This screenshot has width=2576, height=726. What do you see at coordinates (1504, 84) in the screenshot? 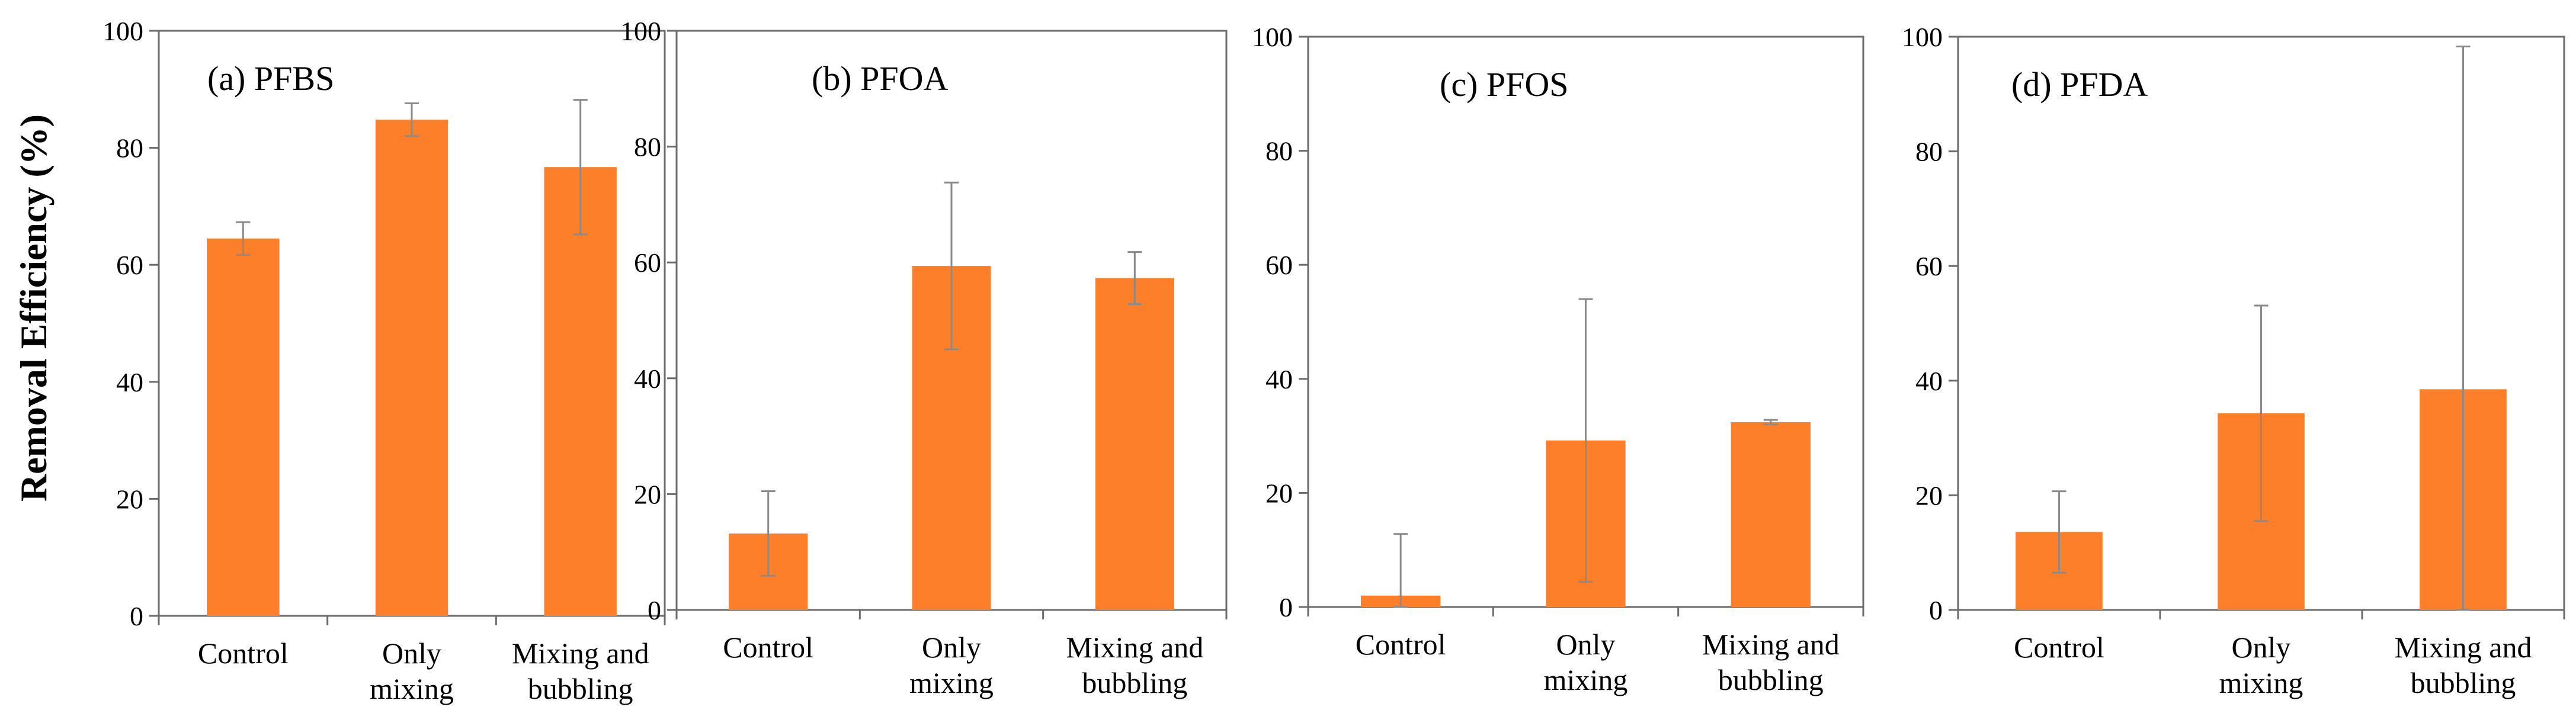
I see `panel-title: (c) PFOS` at bounding box center [1504, 84].